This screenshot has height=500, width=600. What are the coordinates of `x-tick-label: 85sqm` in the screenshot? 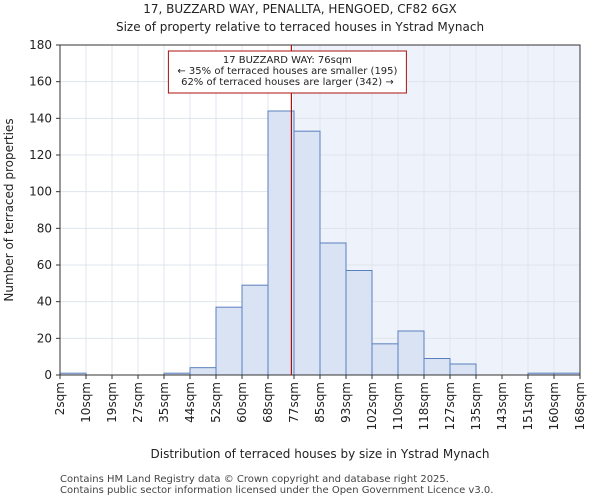 It's located at (320, 402).